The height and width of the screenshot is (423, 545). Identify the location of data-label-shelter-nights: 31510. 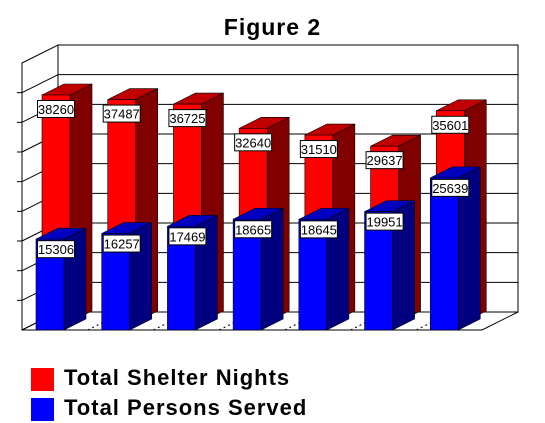
(318, 149).